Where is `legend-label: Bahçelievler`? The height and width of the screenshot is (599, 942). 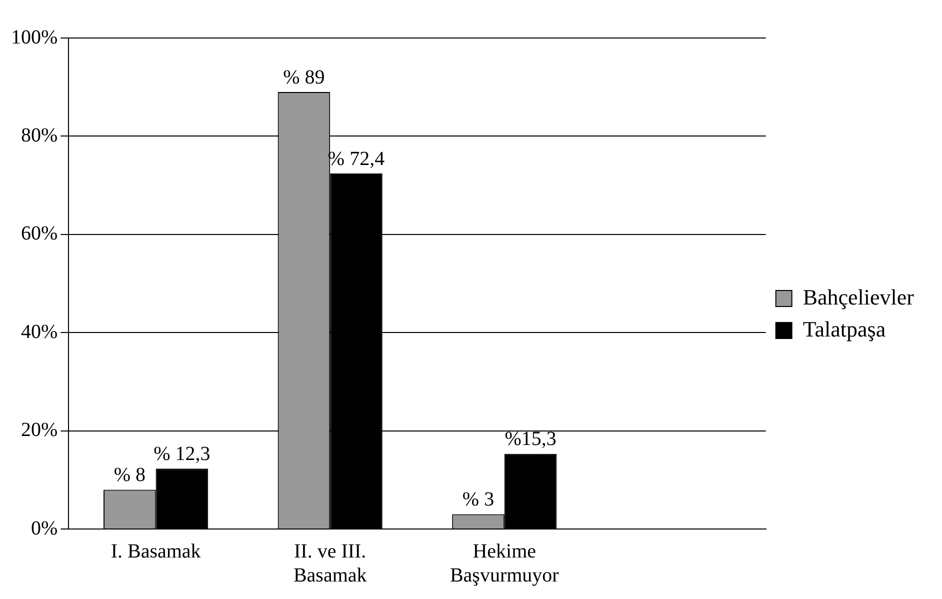
legend-label: Bahçelievler is located at coordinates (858, 297).